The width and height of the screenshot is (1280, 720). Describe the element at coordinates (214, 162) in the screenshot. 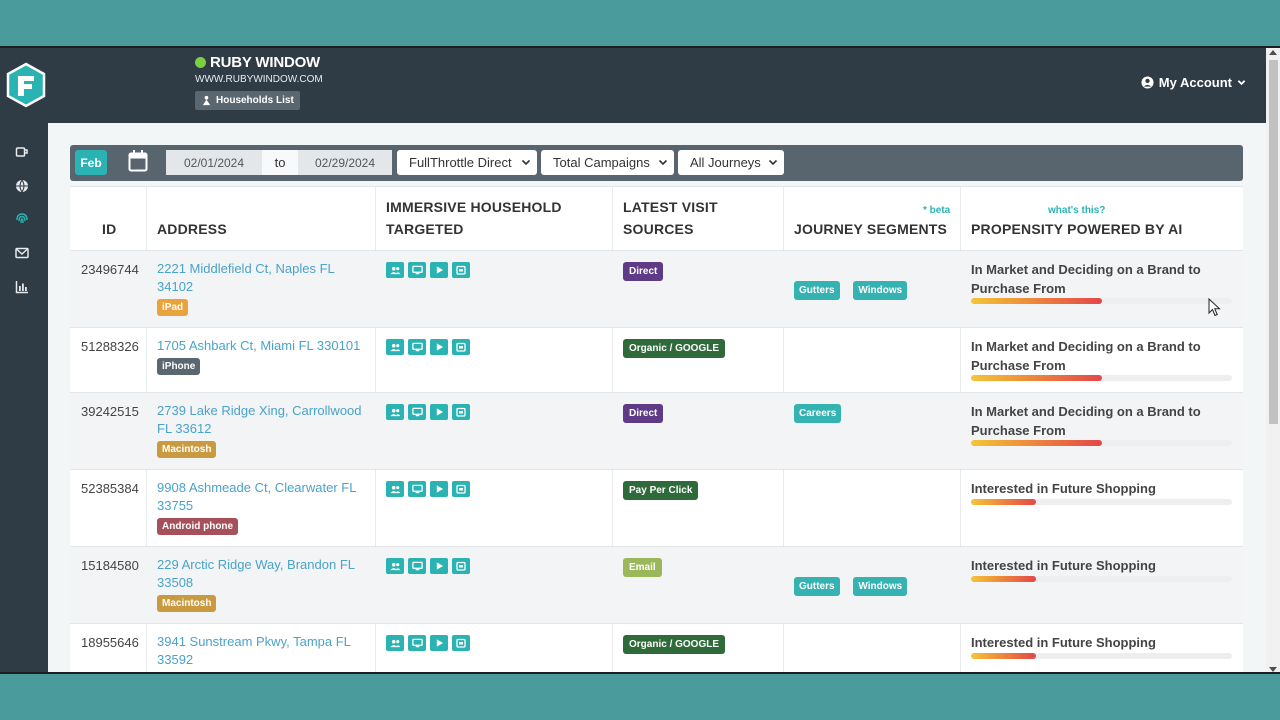

I see `date-from-input: 02/01/2024` at that location.